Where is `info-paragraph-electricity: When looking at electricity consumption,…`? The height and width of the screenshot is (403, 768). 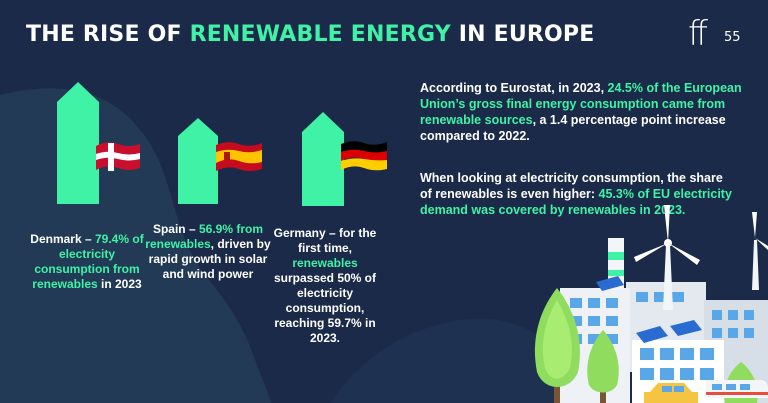 info-paragraph-electricity: When looking at electricity consumption,… is located at coordinates (576, 194).